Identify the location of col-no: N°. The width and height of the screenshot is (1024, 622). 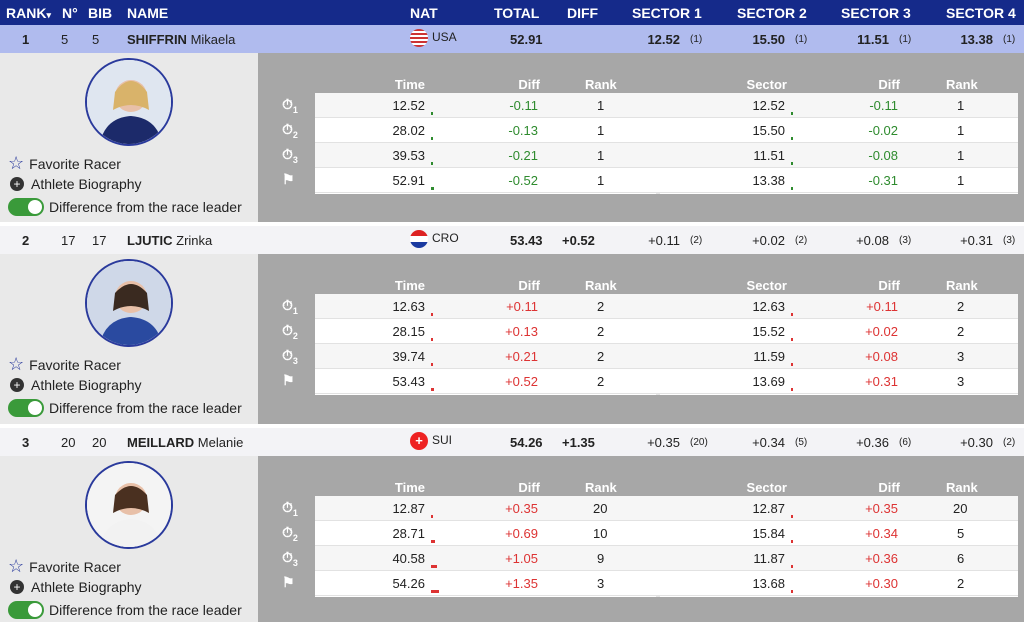
(70, 13).